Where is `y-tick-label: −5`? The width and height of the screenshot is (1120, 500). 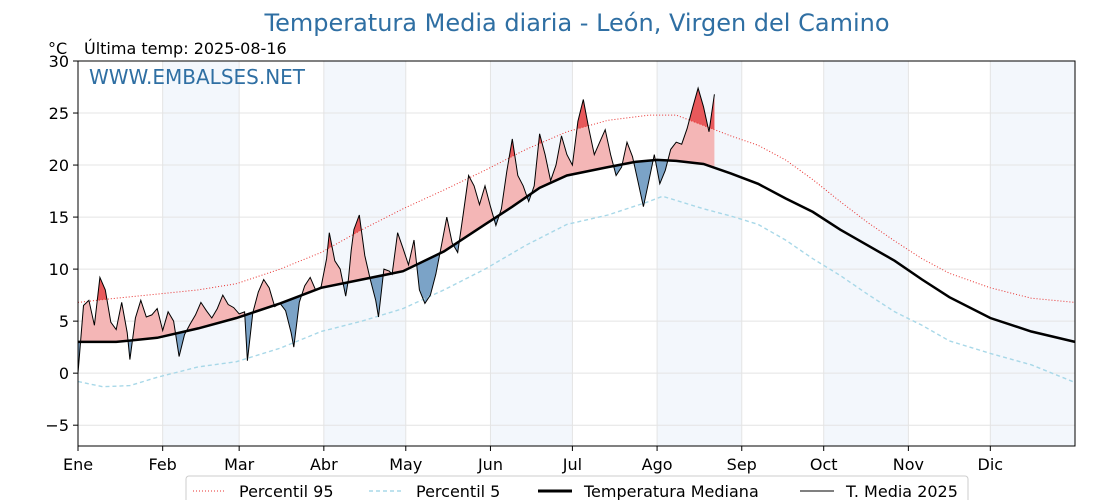 y-tick-label: −5 is located at coordinates (57, 425).